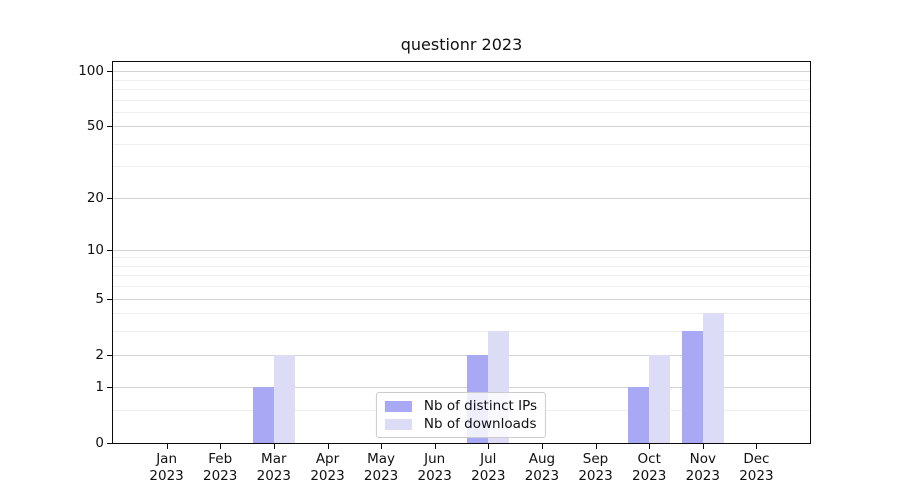 The width and height of the screenshot is (900, 500). What do you see at coordinates (595, 467) in the screenshot?
I see `x-tick-label: Sep 2023` at bounding box center [595, 467].